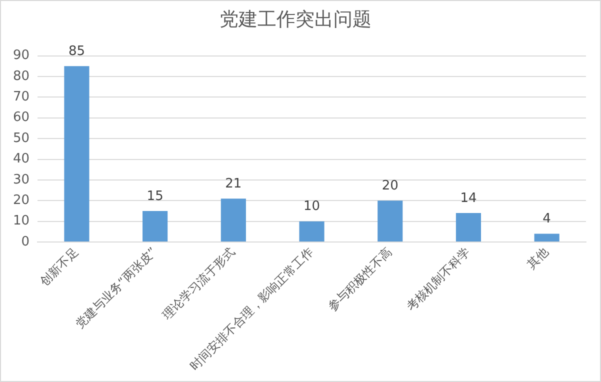 This screenshot has width=601, height=382. What do you see at coordinates (546, 219) in the screenshot?
I see `data-label: 4` at bounding box center [546, 219].